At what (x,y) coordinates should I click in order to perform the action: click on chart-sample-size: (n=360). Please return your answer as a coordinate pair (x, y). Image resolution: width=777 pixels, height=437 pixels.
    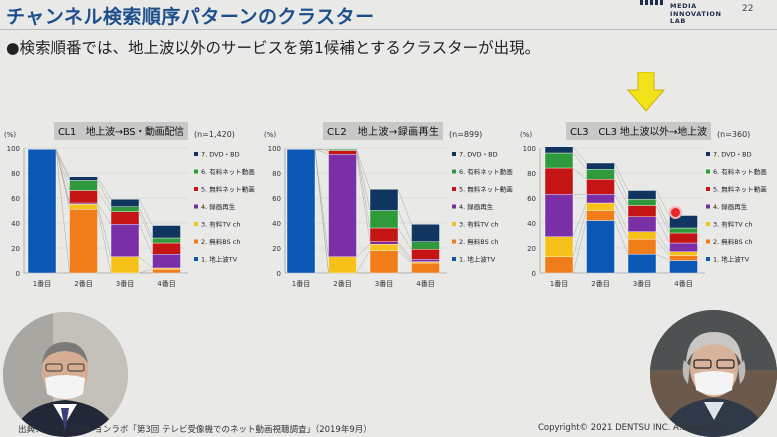
    Looking at the image, I should click on (733, 134).